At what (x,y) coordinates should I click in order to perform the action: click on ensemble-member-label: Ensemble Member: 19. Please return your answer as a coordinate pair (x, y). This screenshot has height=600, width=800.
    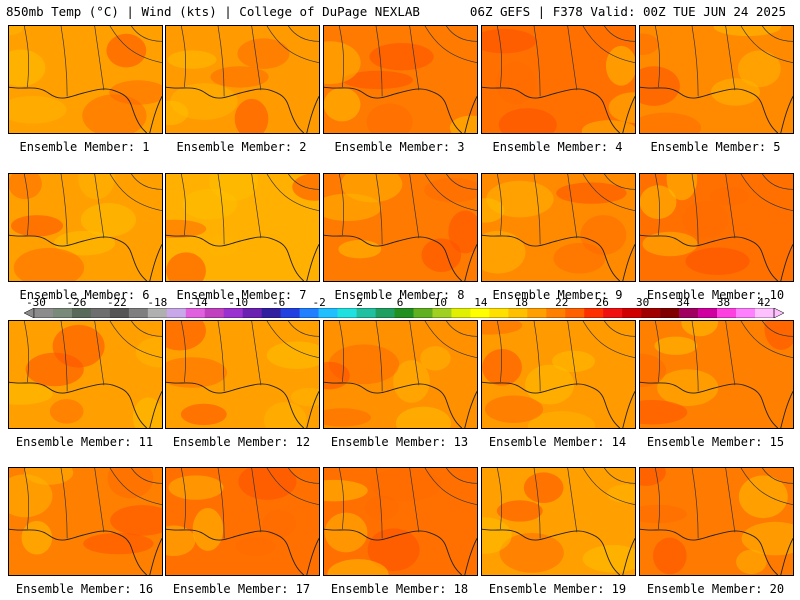
    Looking at the image, I should click on (557, 589).